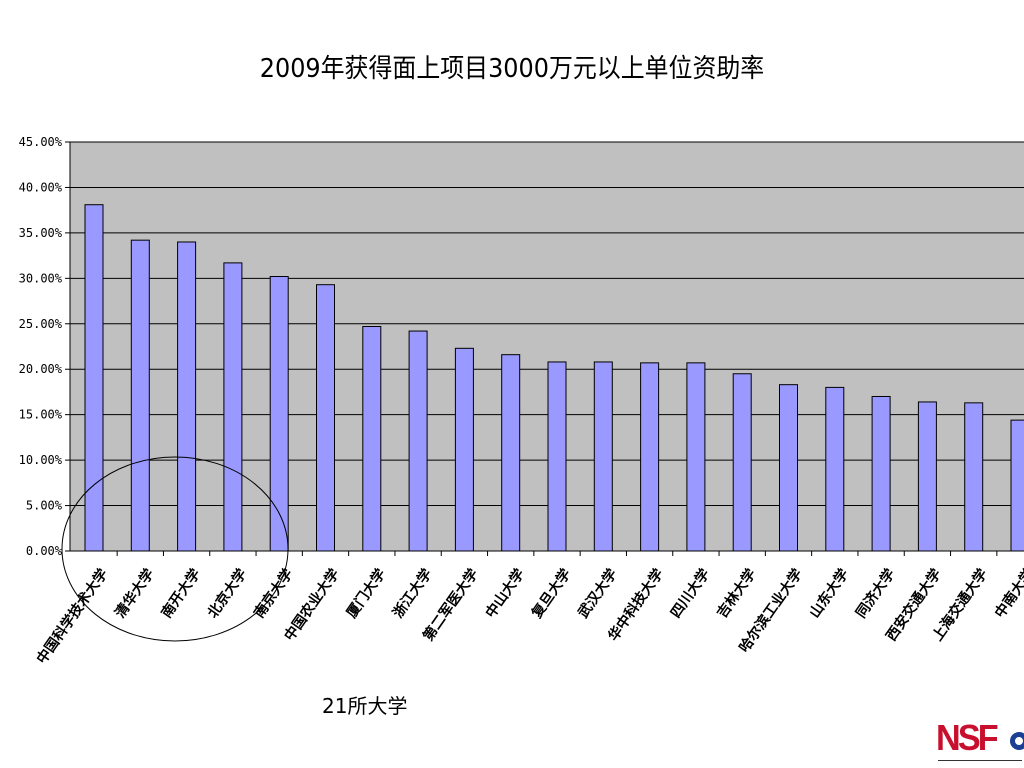 This screenshot has height=768, width=1024. What do you see at coordinates (505, 594) in the screenshot?
I see `x-tick-label: 中山大学` at bounding box center [505, 594].